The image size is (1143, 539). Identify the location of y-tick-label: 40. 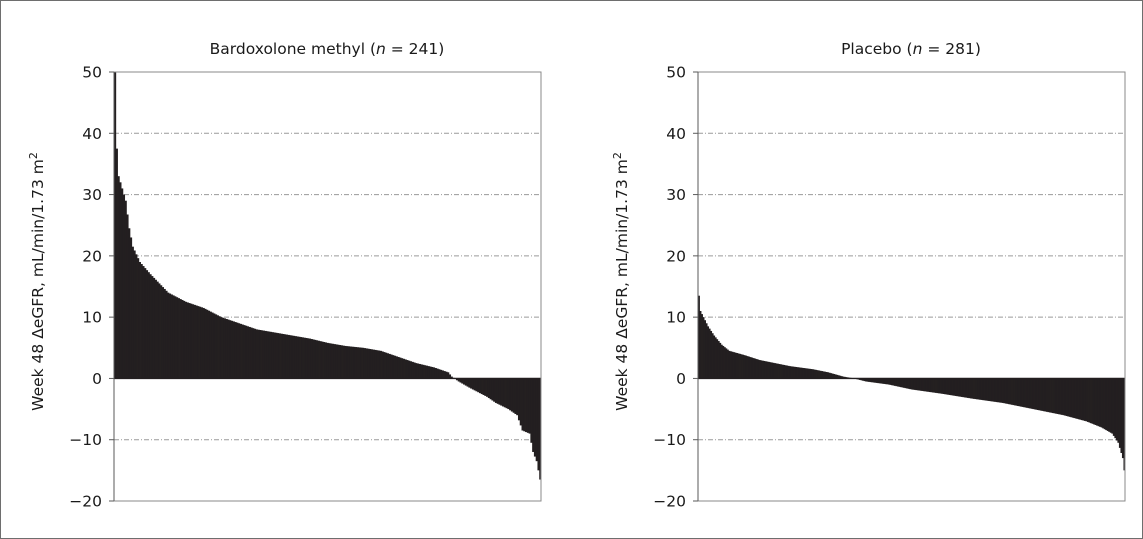
(676, 134).